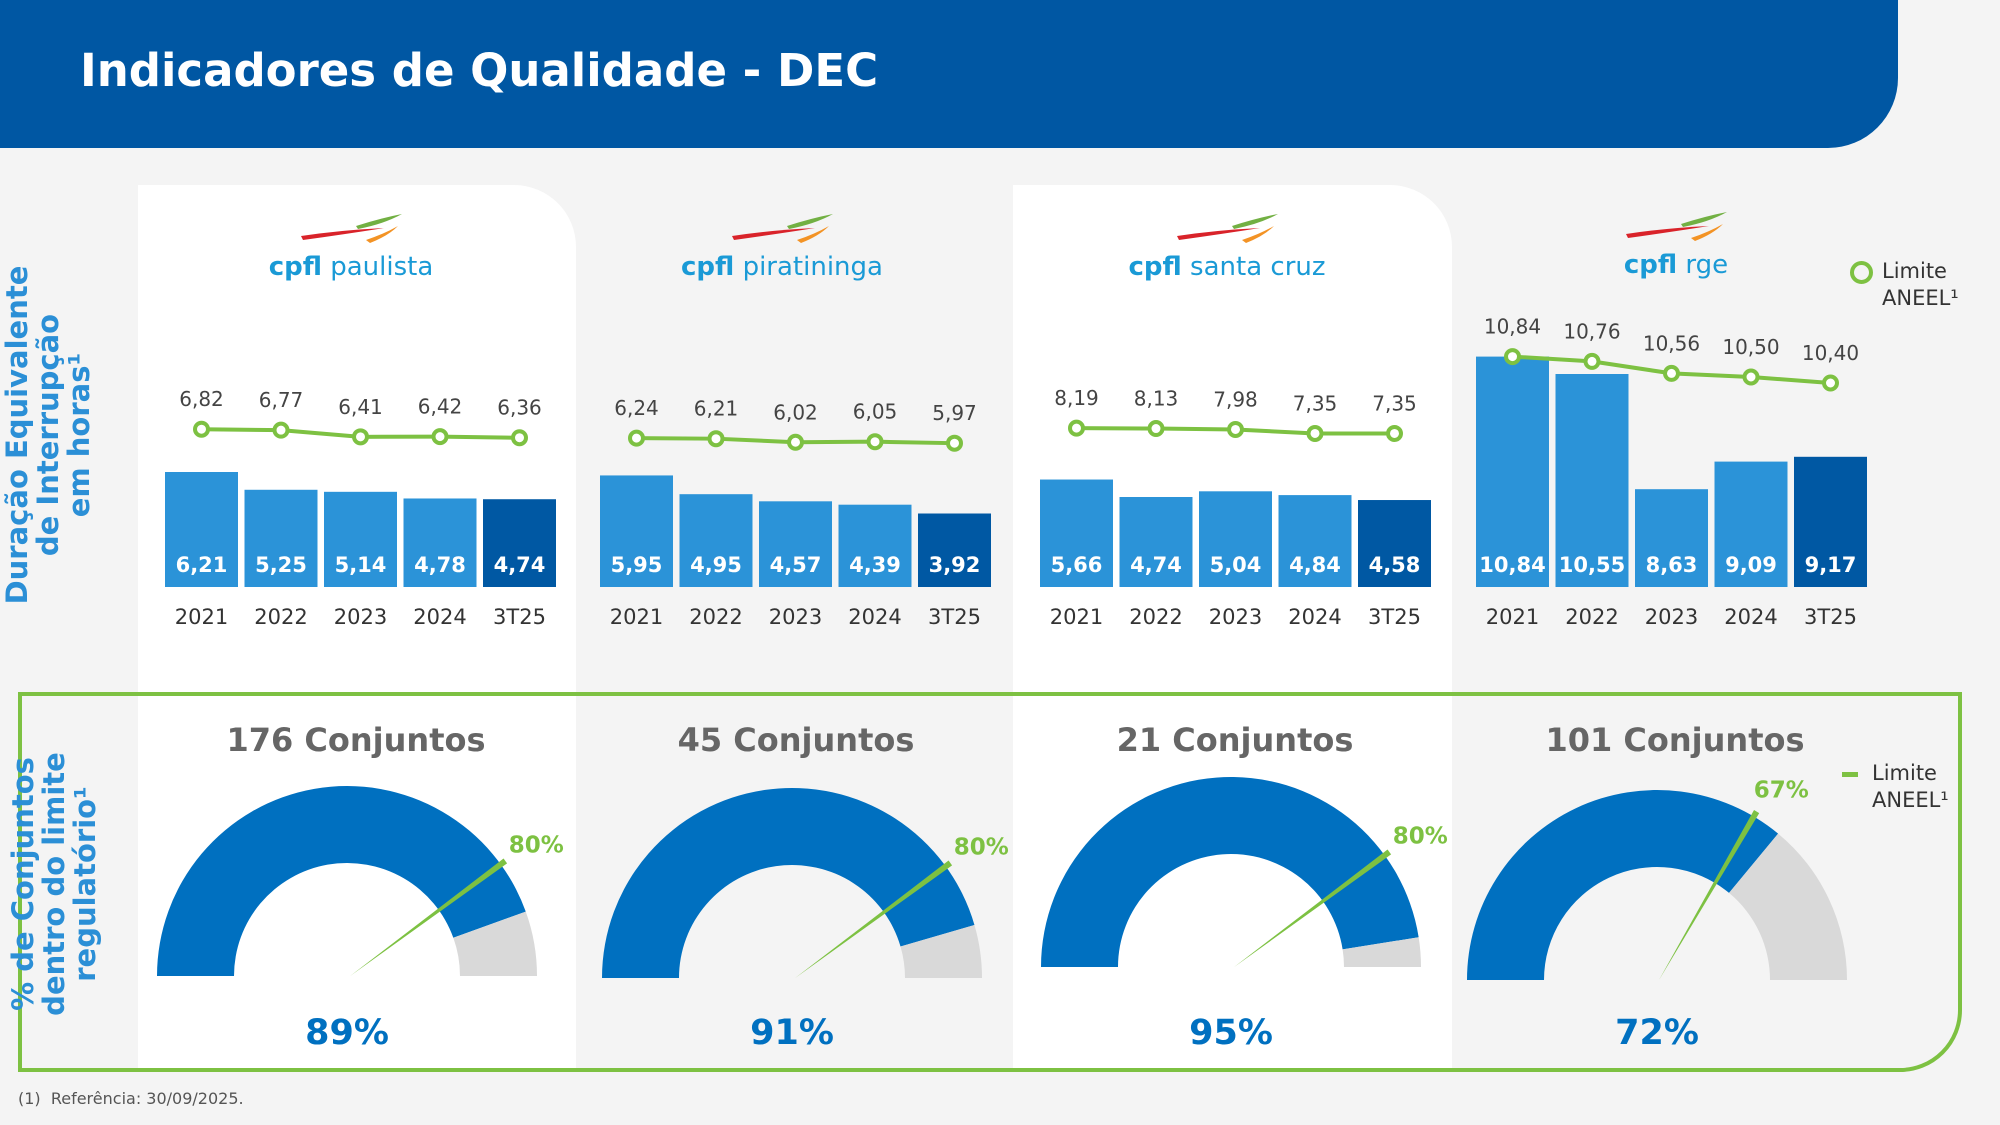 The height and width of the screenshot is (1125, 2000). What do you see at coordinates (479, 70) in the screenshot?
I see `page-title: Indicadores de Qualidade - DEC` at bounding box center [479, 70].